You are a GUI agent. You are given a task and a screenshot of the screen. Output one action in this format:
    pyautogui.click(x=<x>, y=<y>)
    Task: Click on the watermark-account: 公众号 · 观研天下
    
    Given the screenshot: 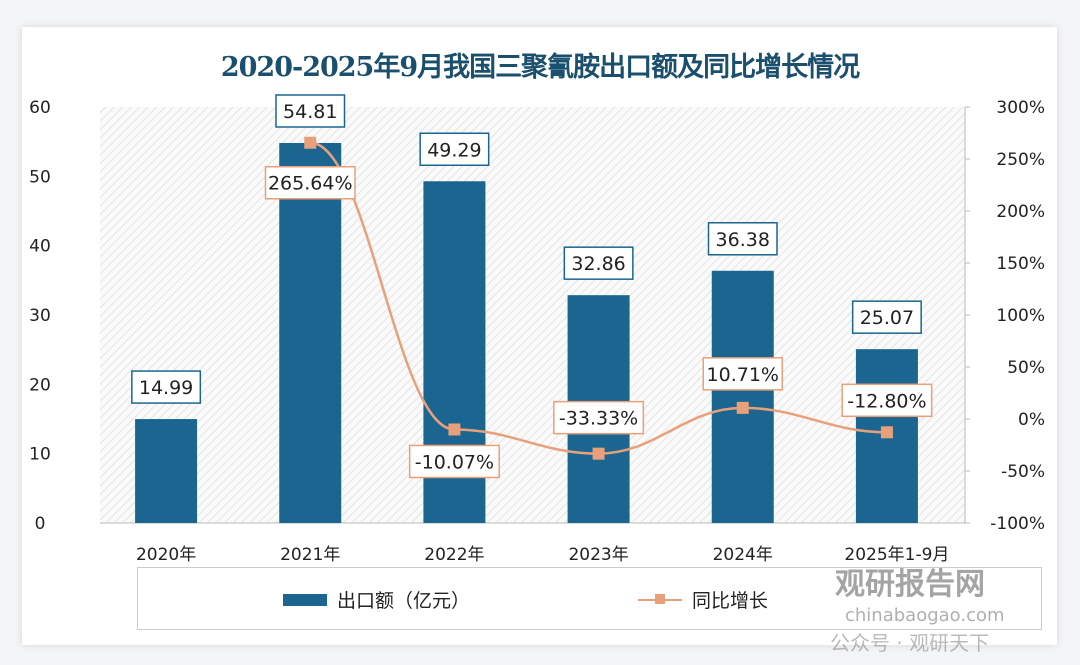 What is the action you would take?
    pyautogui.click(x=910, y=643)
    